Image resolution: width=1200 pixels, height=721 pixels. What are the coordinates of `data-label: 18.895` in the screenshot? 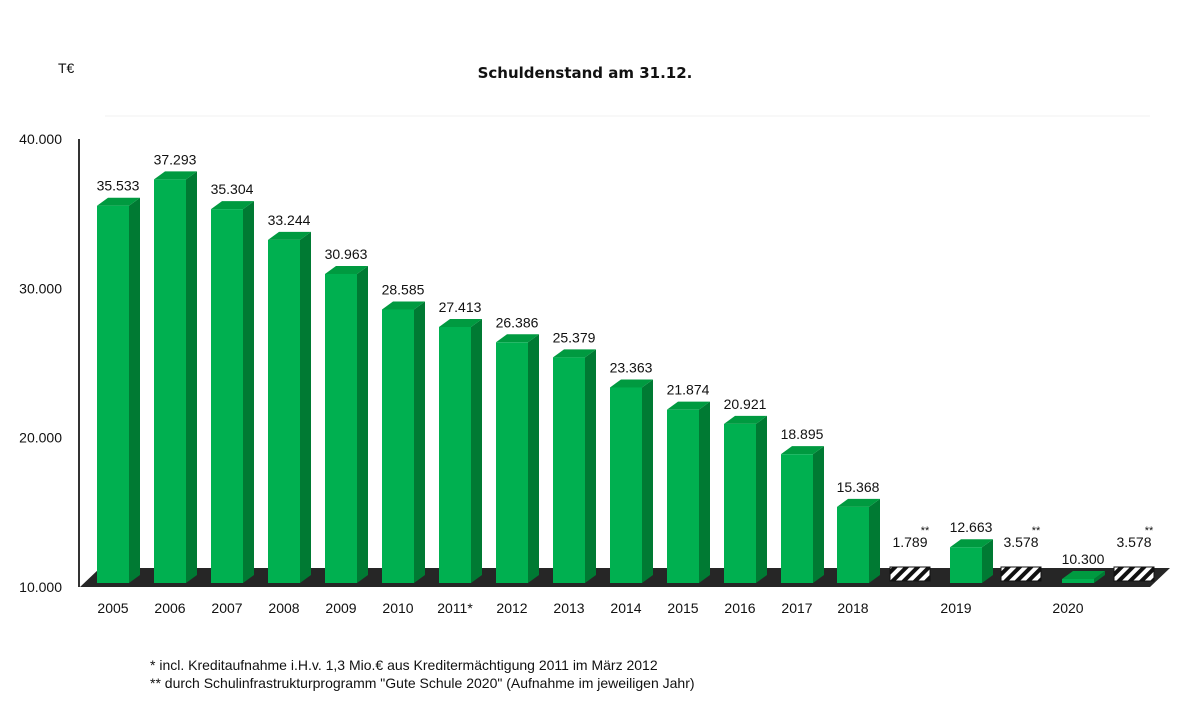 It's located at (802, 434).